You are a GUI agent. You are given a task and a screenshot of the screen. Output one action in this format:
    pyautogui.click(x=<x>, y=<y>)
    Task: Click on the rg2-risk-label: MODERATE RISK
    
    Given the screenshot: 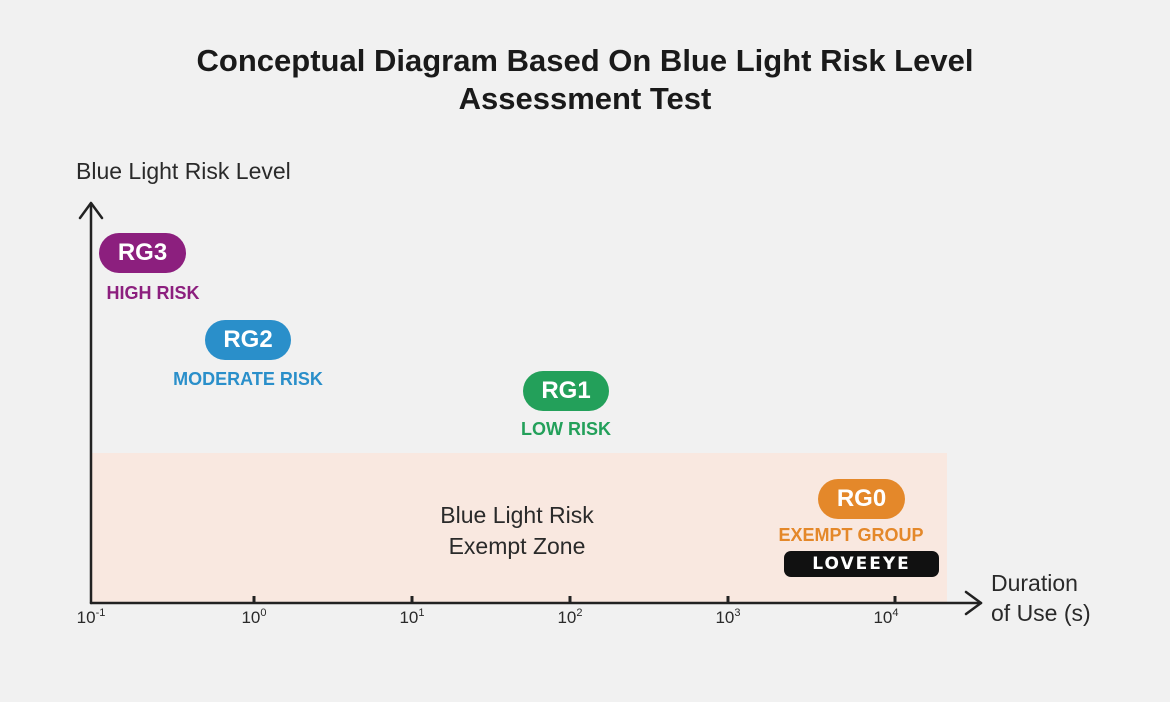 What is the action you would take?
    pyautogui.click(x=248, y=379)
    